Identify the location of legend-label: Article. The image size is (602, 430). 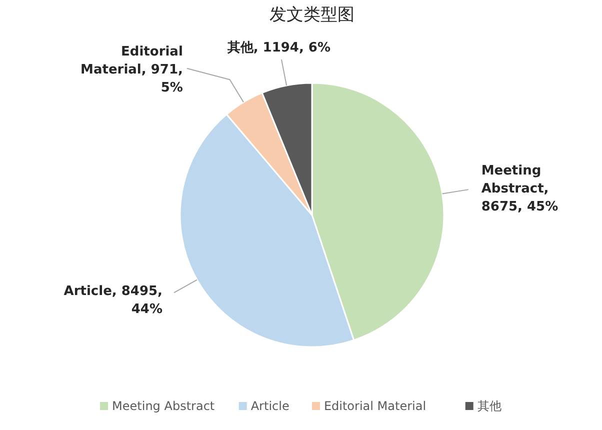
(270, 406).